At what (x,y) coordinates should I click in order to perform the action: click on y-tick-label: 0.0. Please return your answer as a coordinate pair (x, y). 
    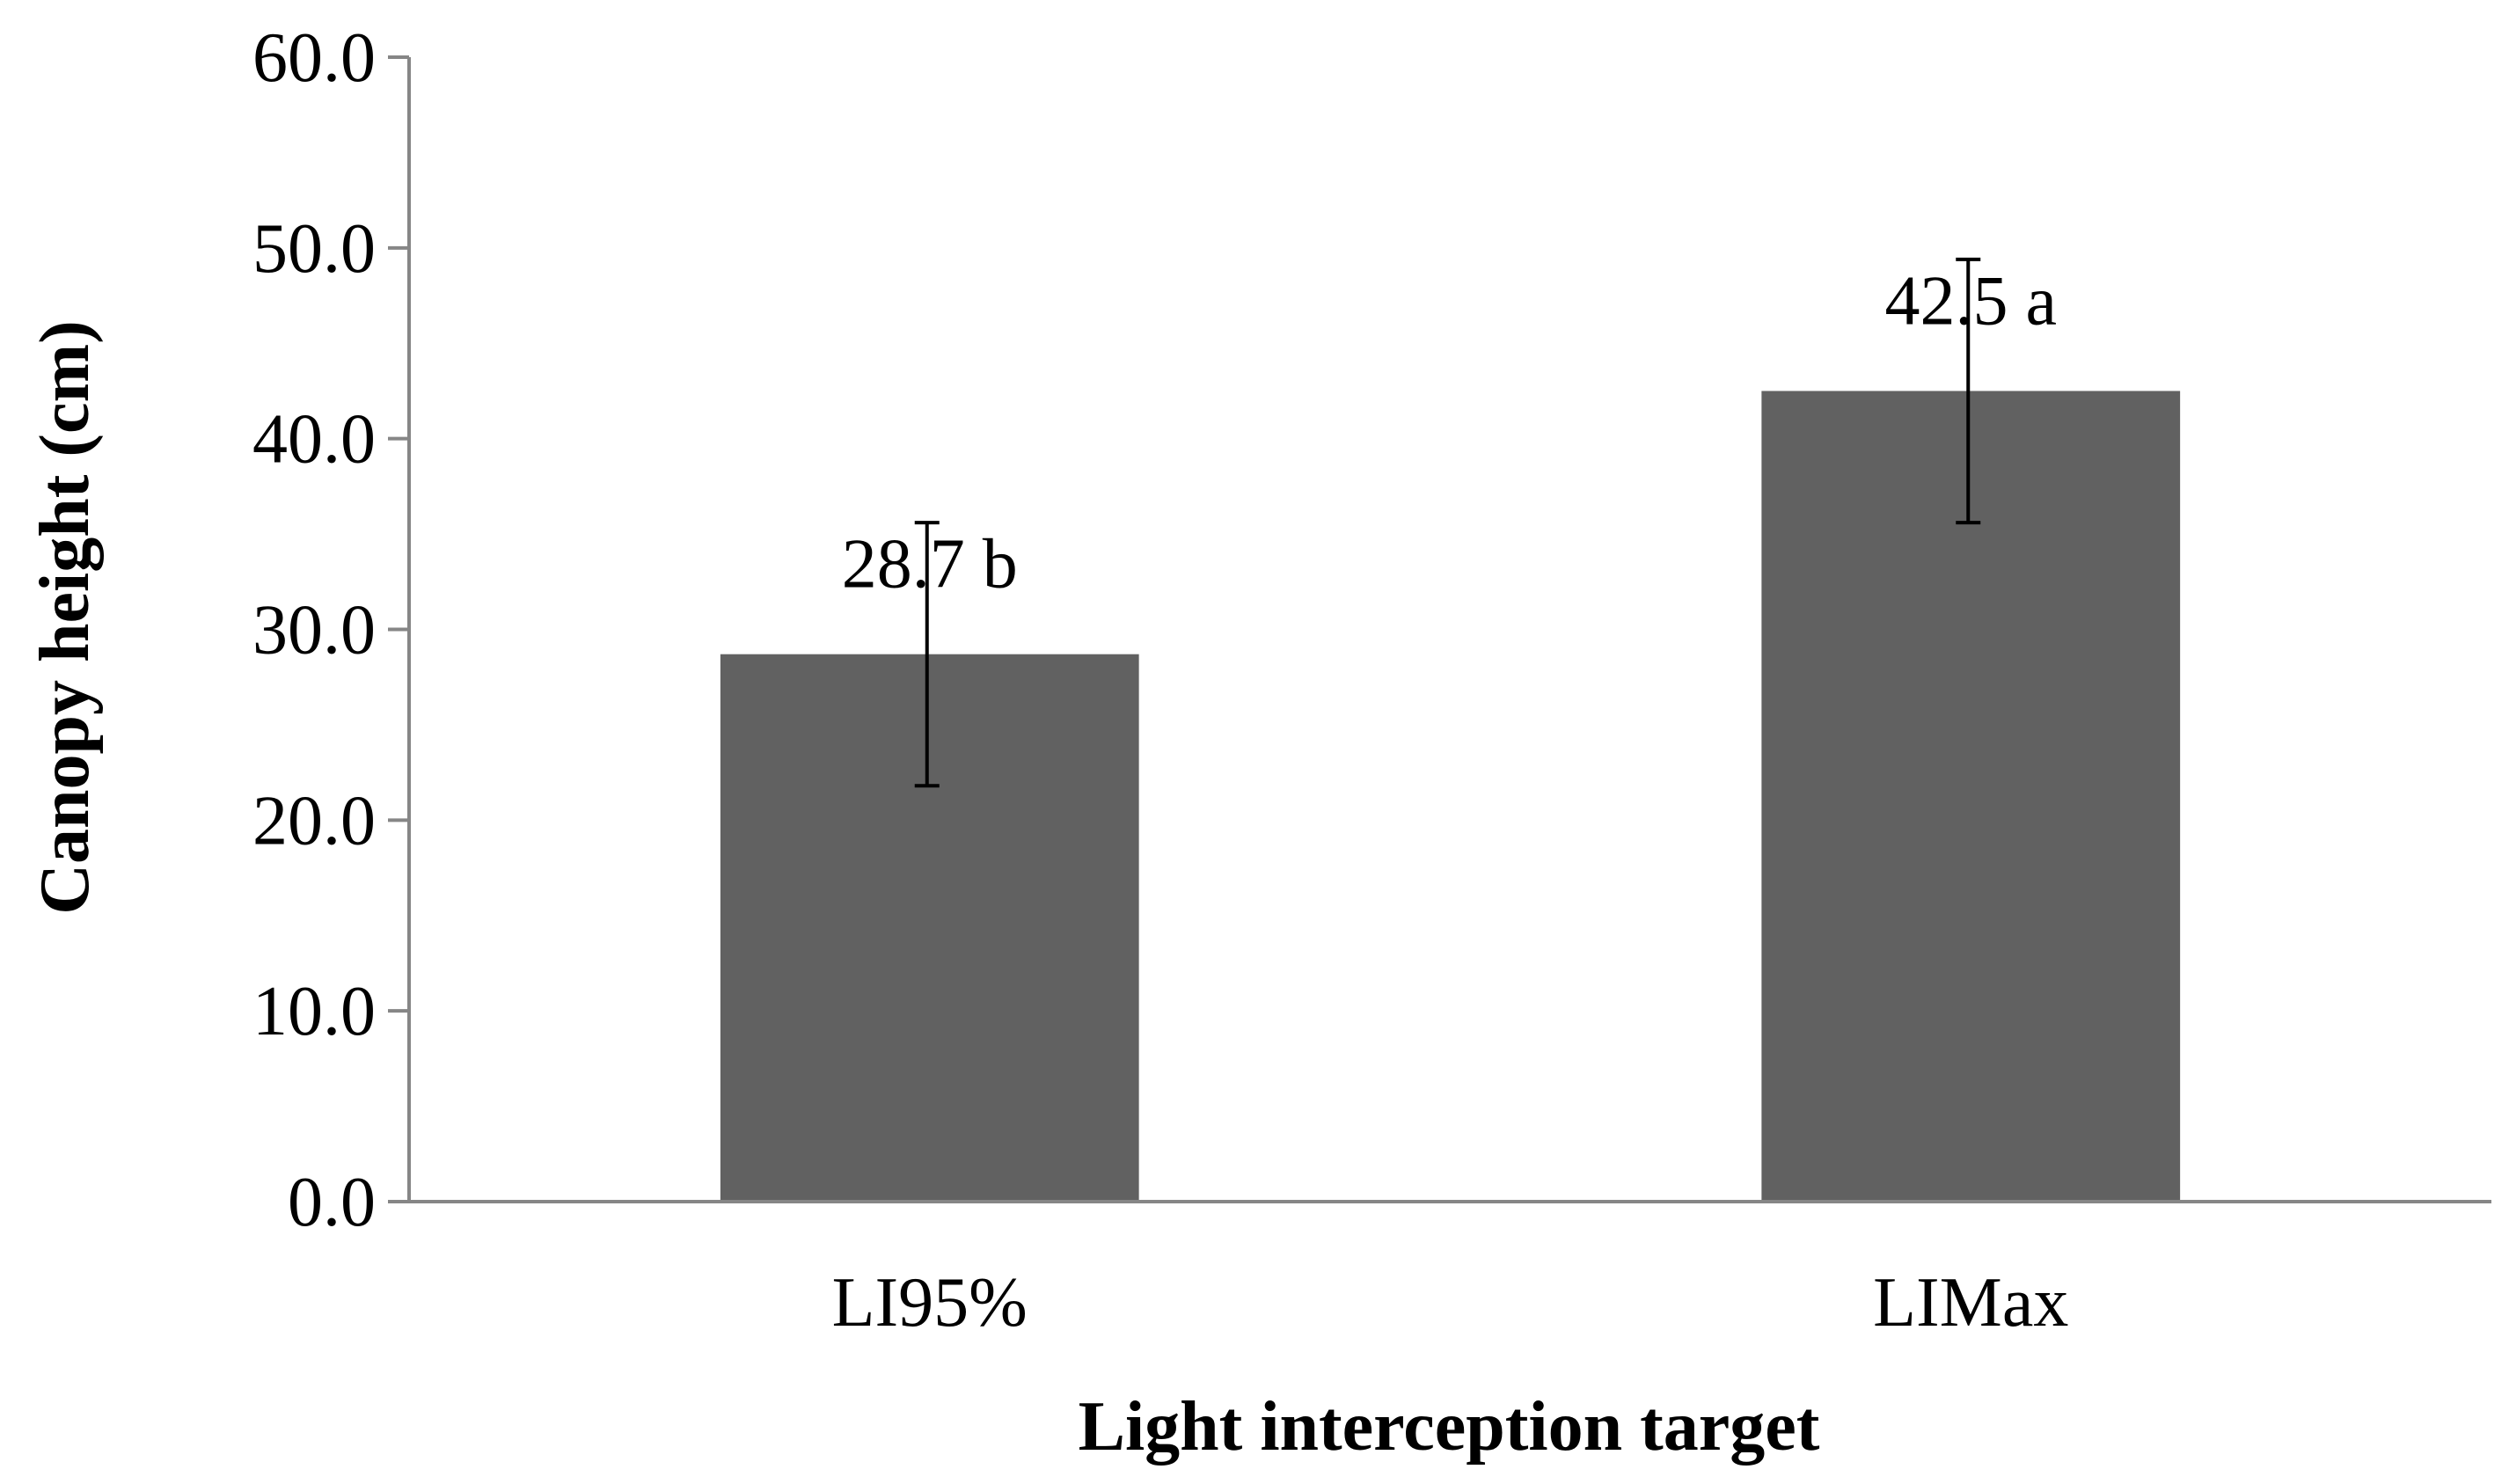
    Looking at the image, I should click on (332, 1202).